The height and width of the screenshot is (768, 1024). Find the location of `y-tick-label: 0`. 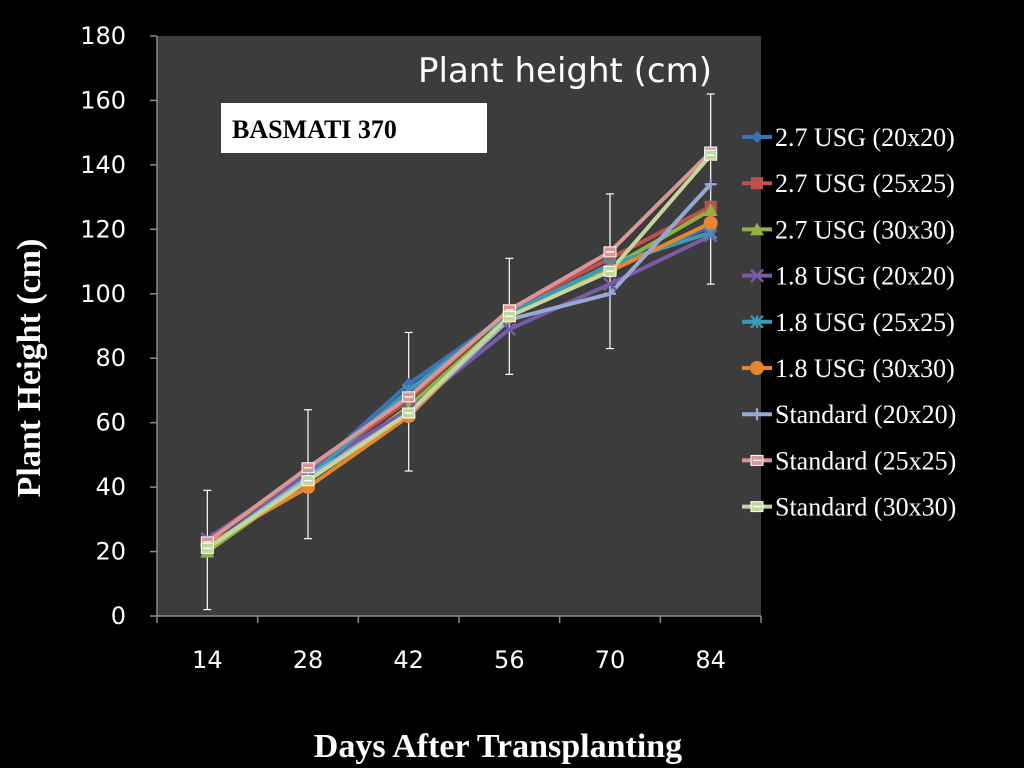

y-tick-label: 0 is located at coordinates (118, 616).